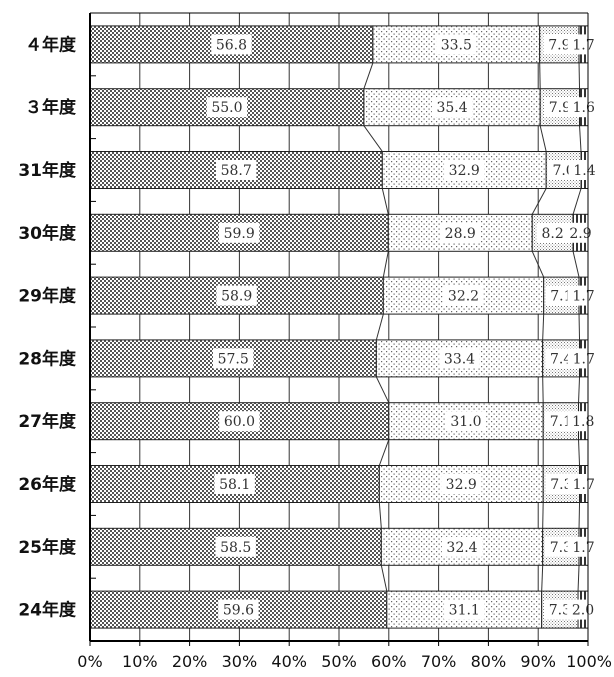 This screenshot has height=677, width=614. Describe the element at coordinates (47, 484) in the screenshot. I see `category-label: 26年度` at that location.